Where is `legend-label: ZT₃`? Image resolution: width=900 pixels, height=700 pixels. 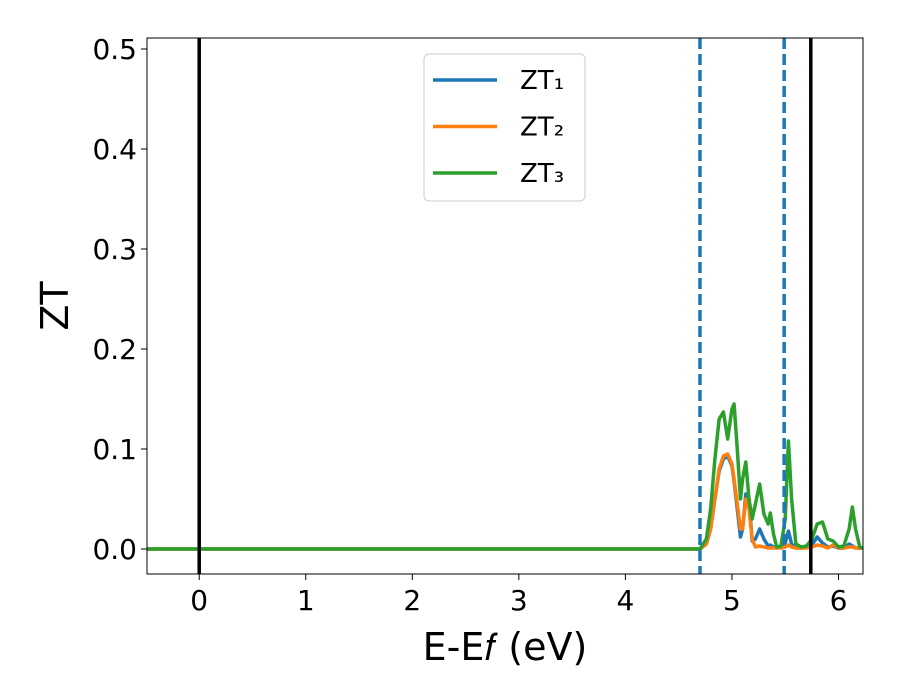
legend-label: ZT₃ is located at coordinates (542, 174).